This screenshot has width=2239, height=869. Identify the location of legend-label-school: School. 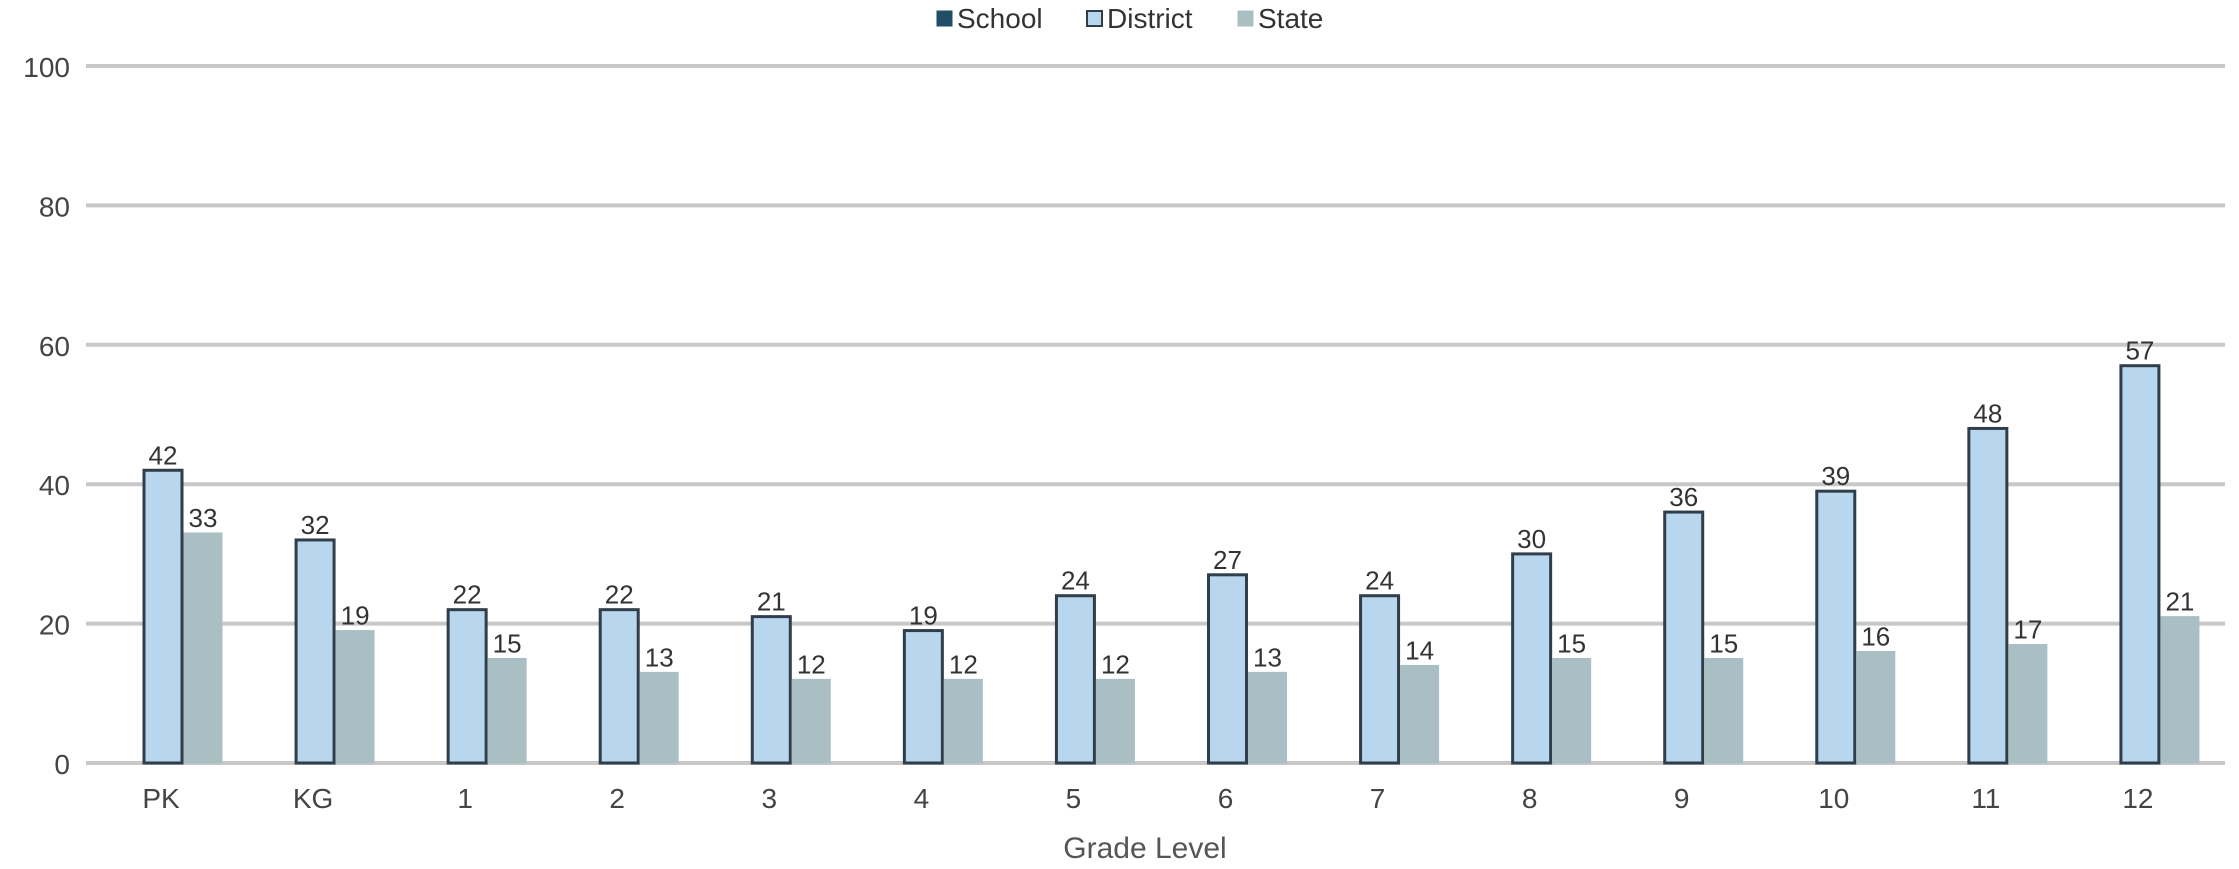
(1000, 18).